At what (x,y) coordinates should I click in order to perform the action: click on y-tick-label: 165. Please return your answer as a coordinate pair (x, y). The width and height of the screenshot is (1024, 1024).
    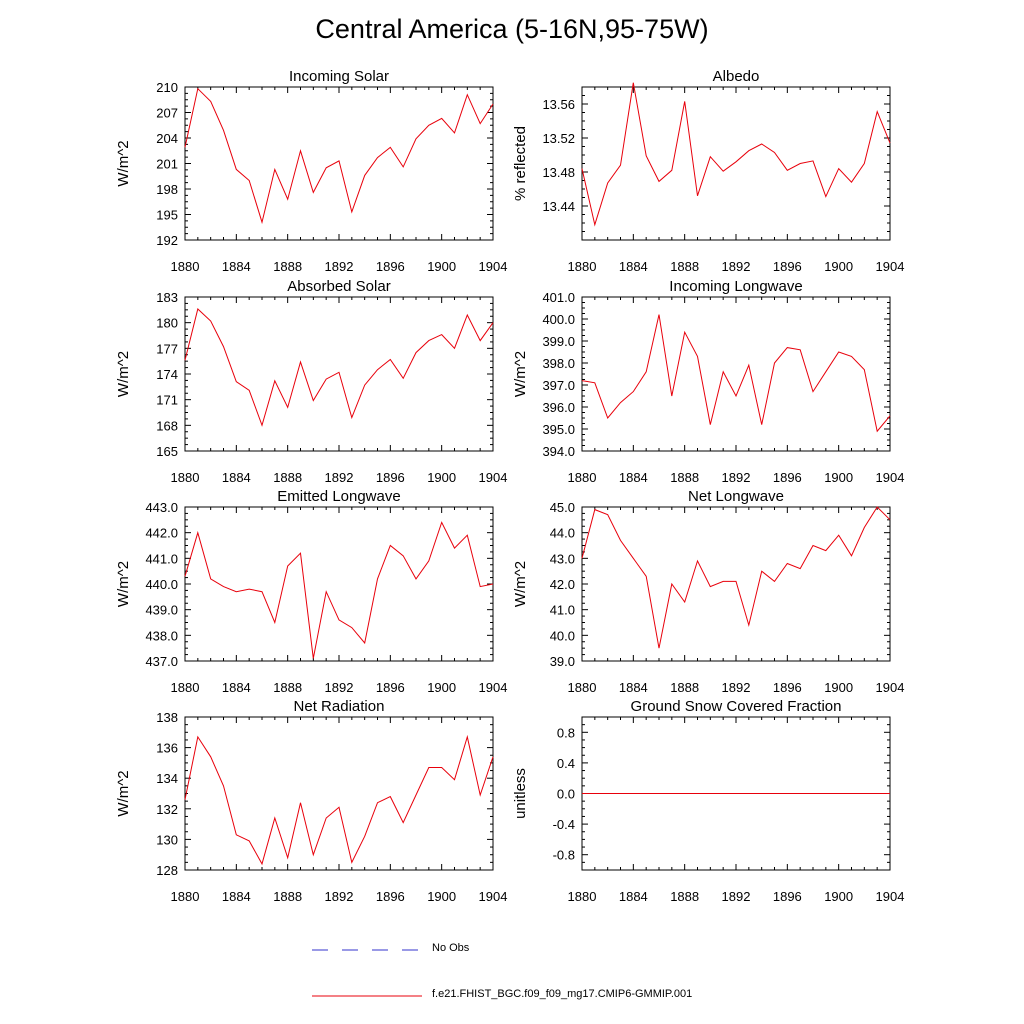
    Looking at the image, I should click on (167, 451).